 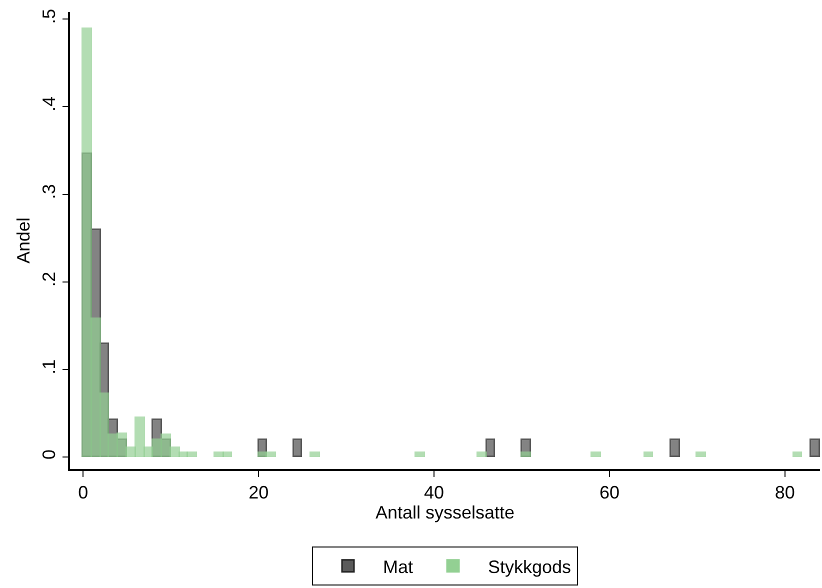 What do you see at coordinates (49, 192) in the screenshot?
I see `y-tick-label: .3` at bounding box center [49, 192].